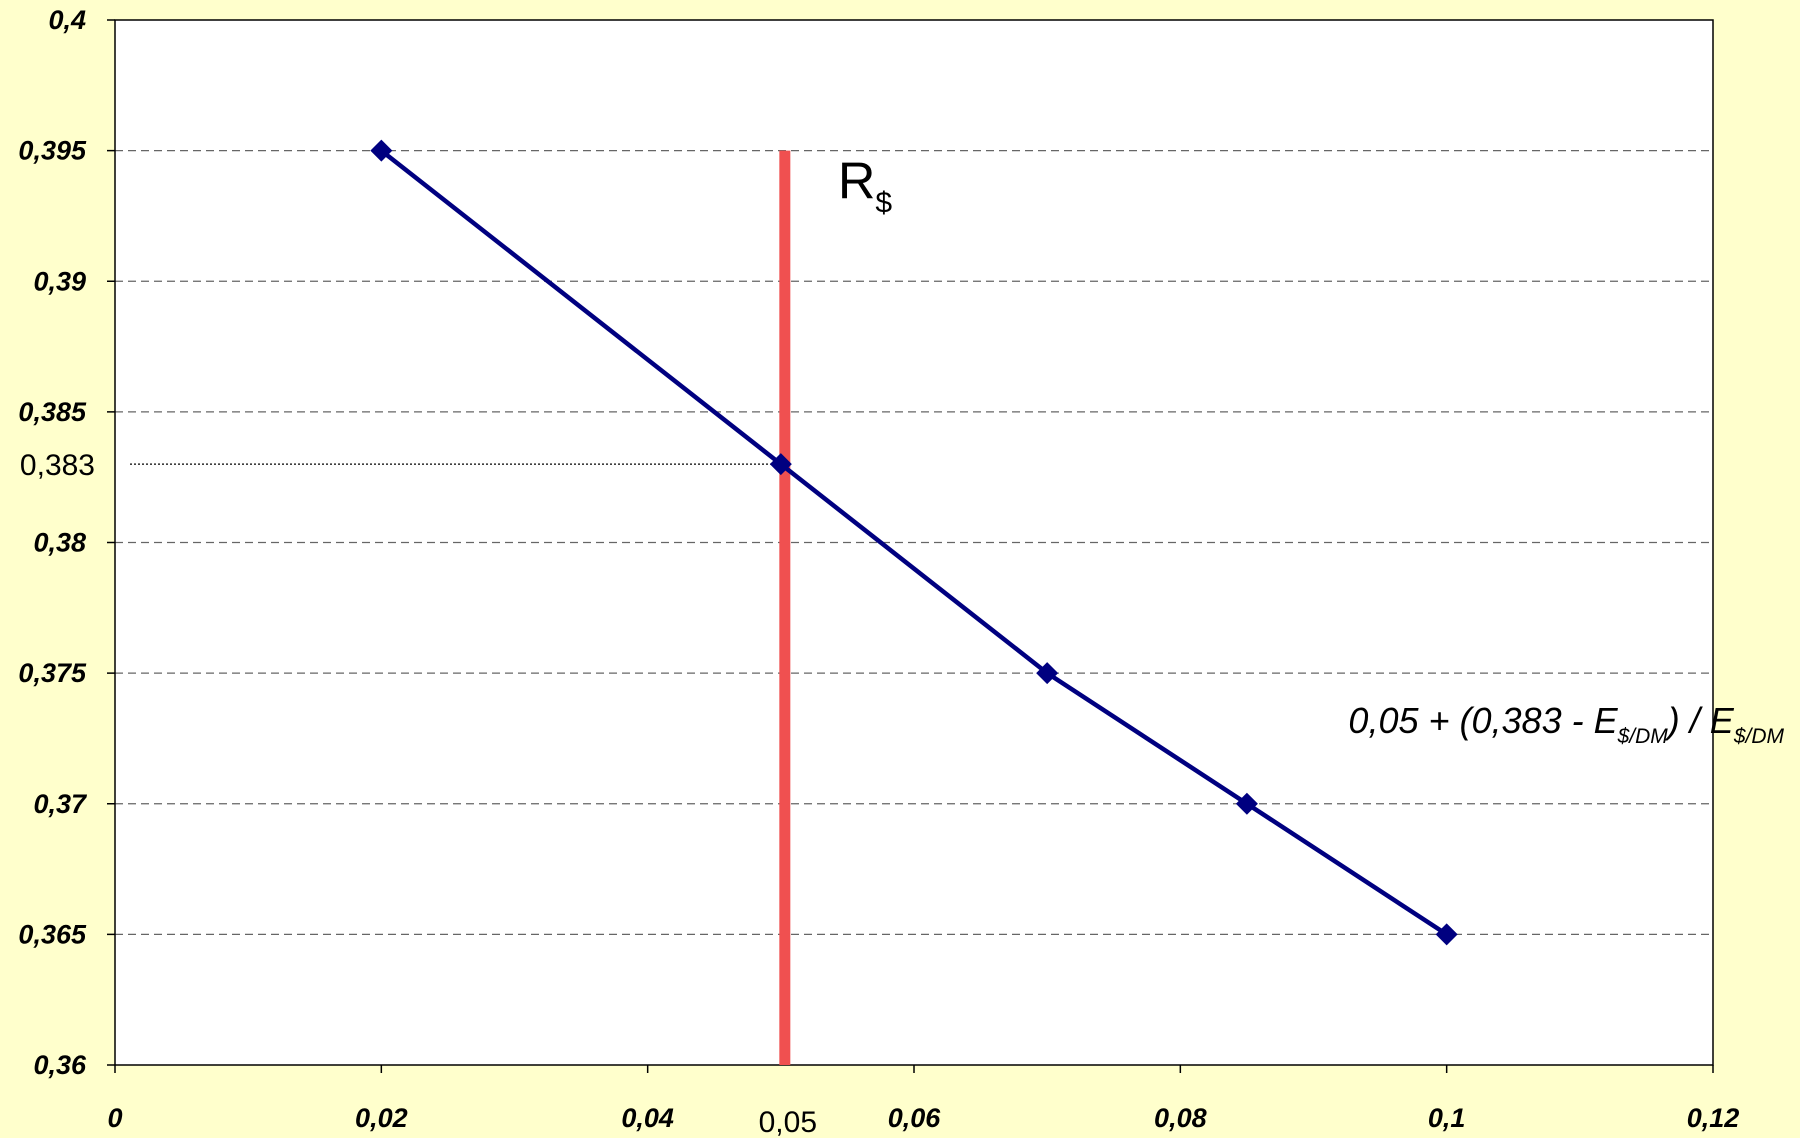 This screenshot has height=1138, width=1800. Describe the element at coordinates (60, 1065) in the screenshot. I see `y-tick-label: 0,36` at that location.